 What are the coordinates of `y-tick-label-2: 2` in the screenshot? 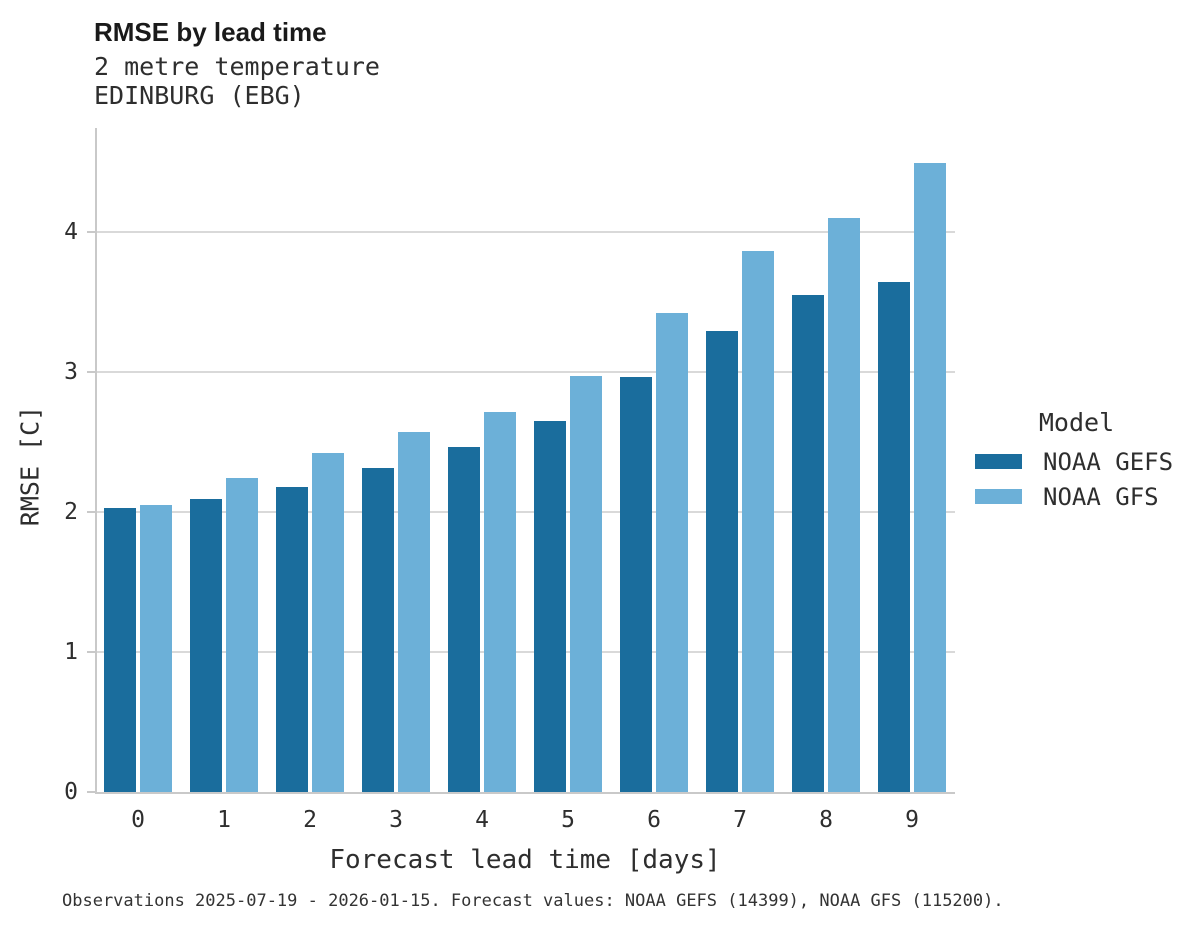 It's located at (71, 511).